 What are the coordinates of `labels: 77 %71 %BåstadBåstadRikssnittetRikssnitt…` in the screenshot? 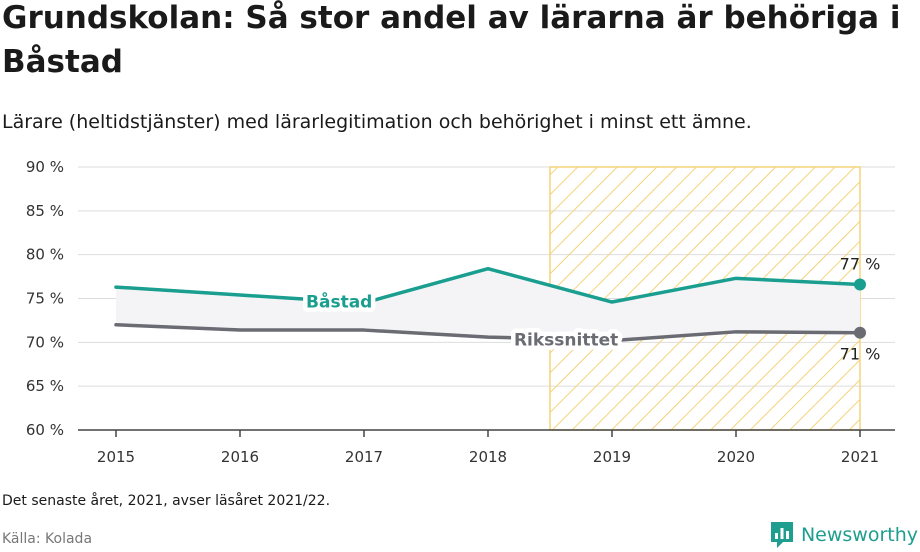 It's located at (591, 309).